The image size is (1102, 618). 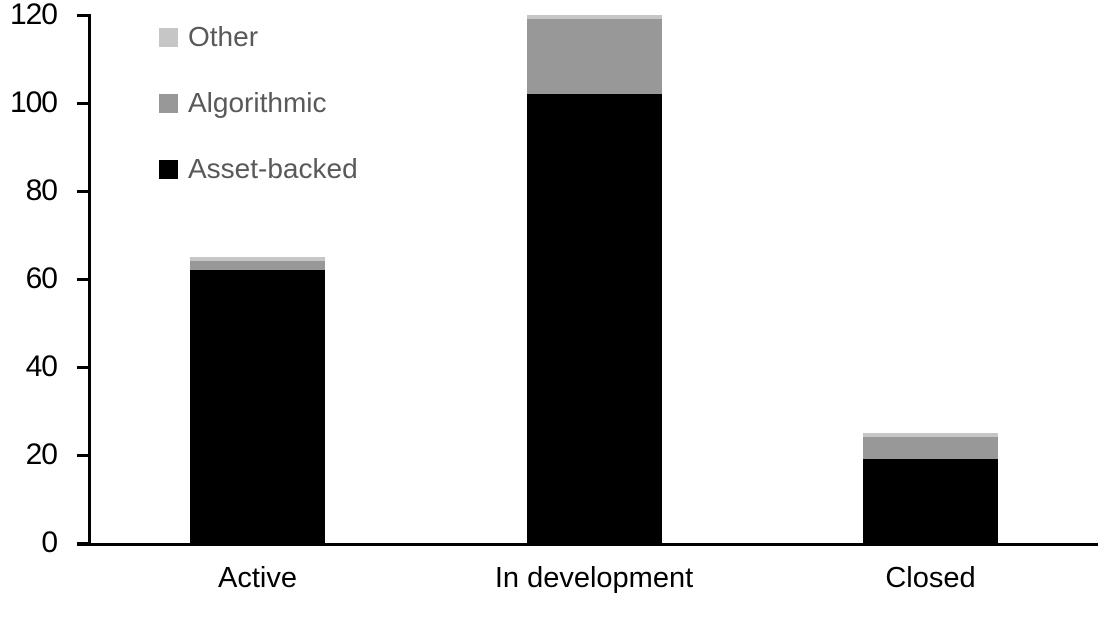 What do you see at coordinates (594, 578) in the screenshot?
I see `x-category-label: In development` at bounding box center [594, 578].